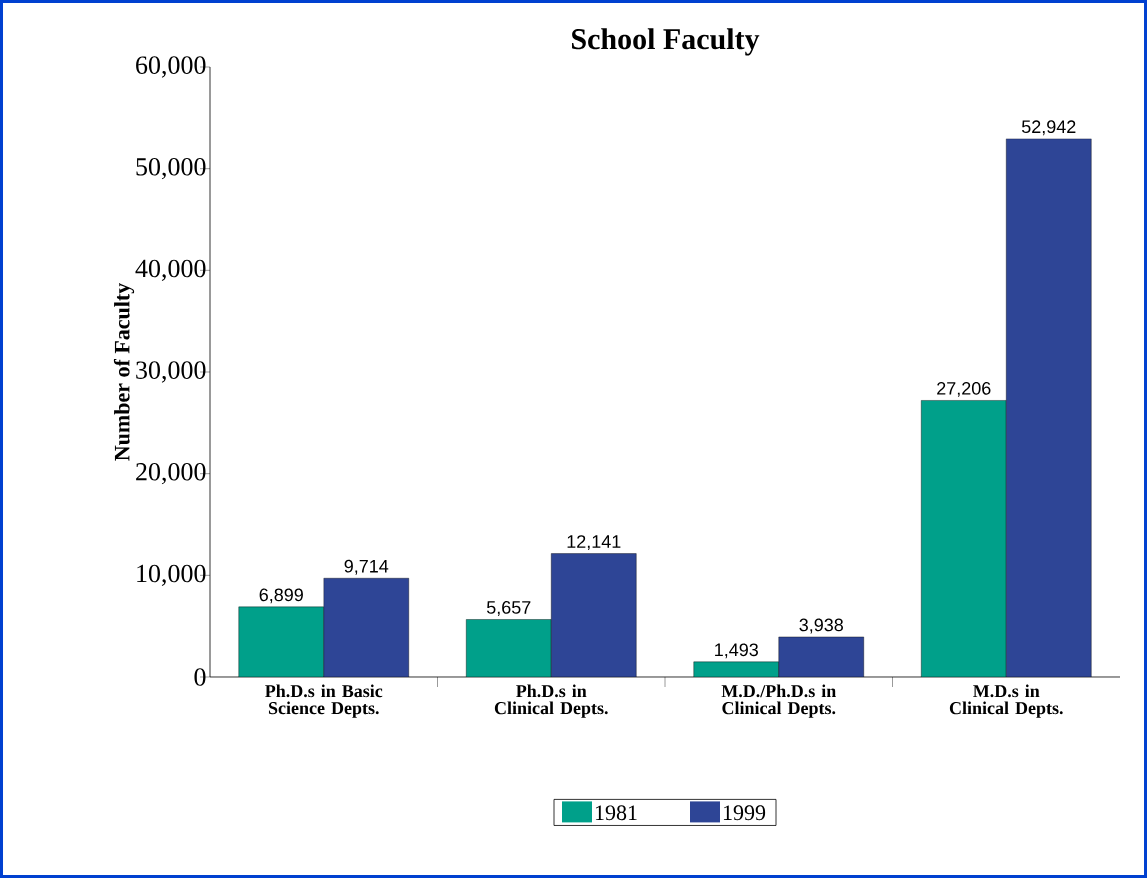 This screenshot has height=878, width=1147. What do you see at coordinates (821, 626) in the screenshot?
I see `data-label: 3,938` at bounding box center [821, 626].